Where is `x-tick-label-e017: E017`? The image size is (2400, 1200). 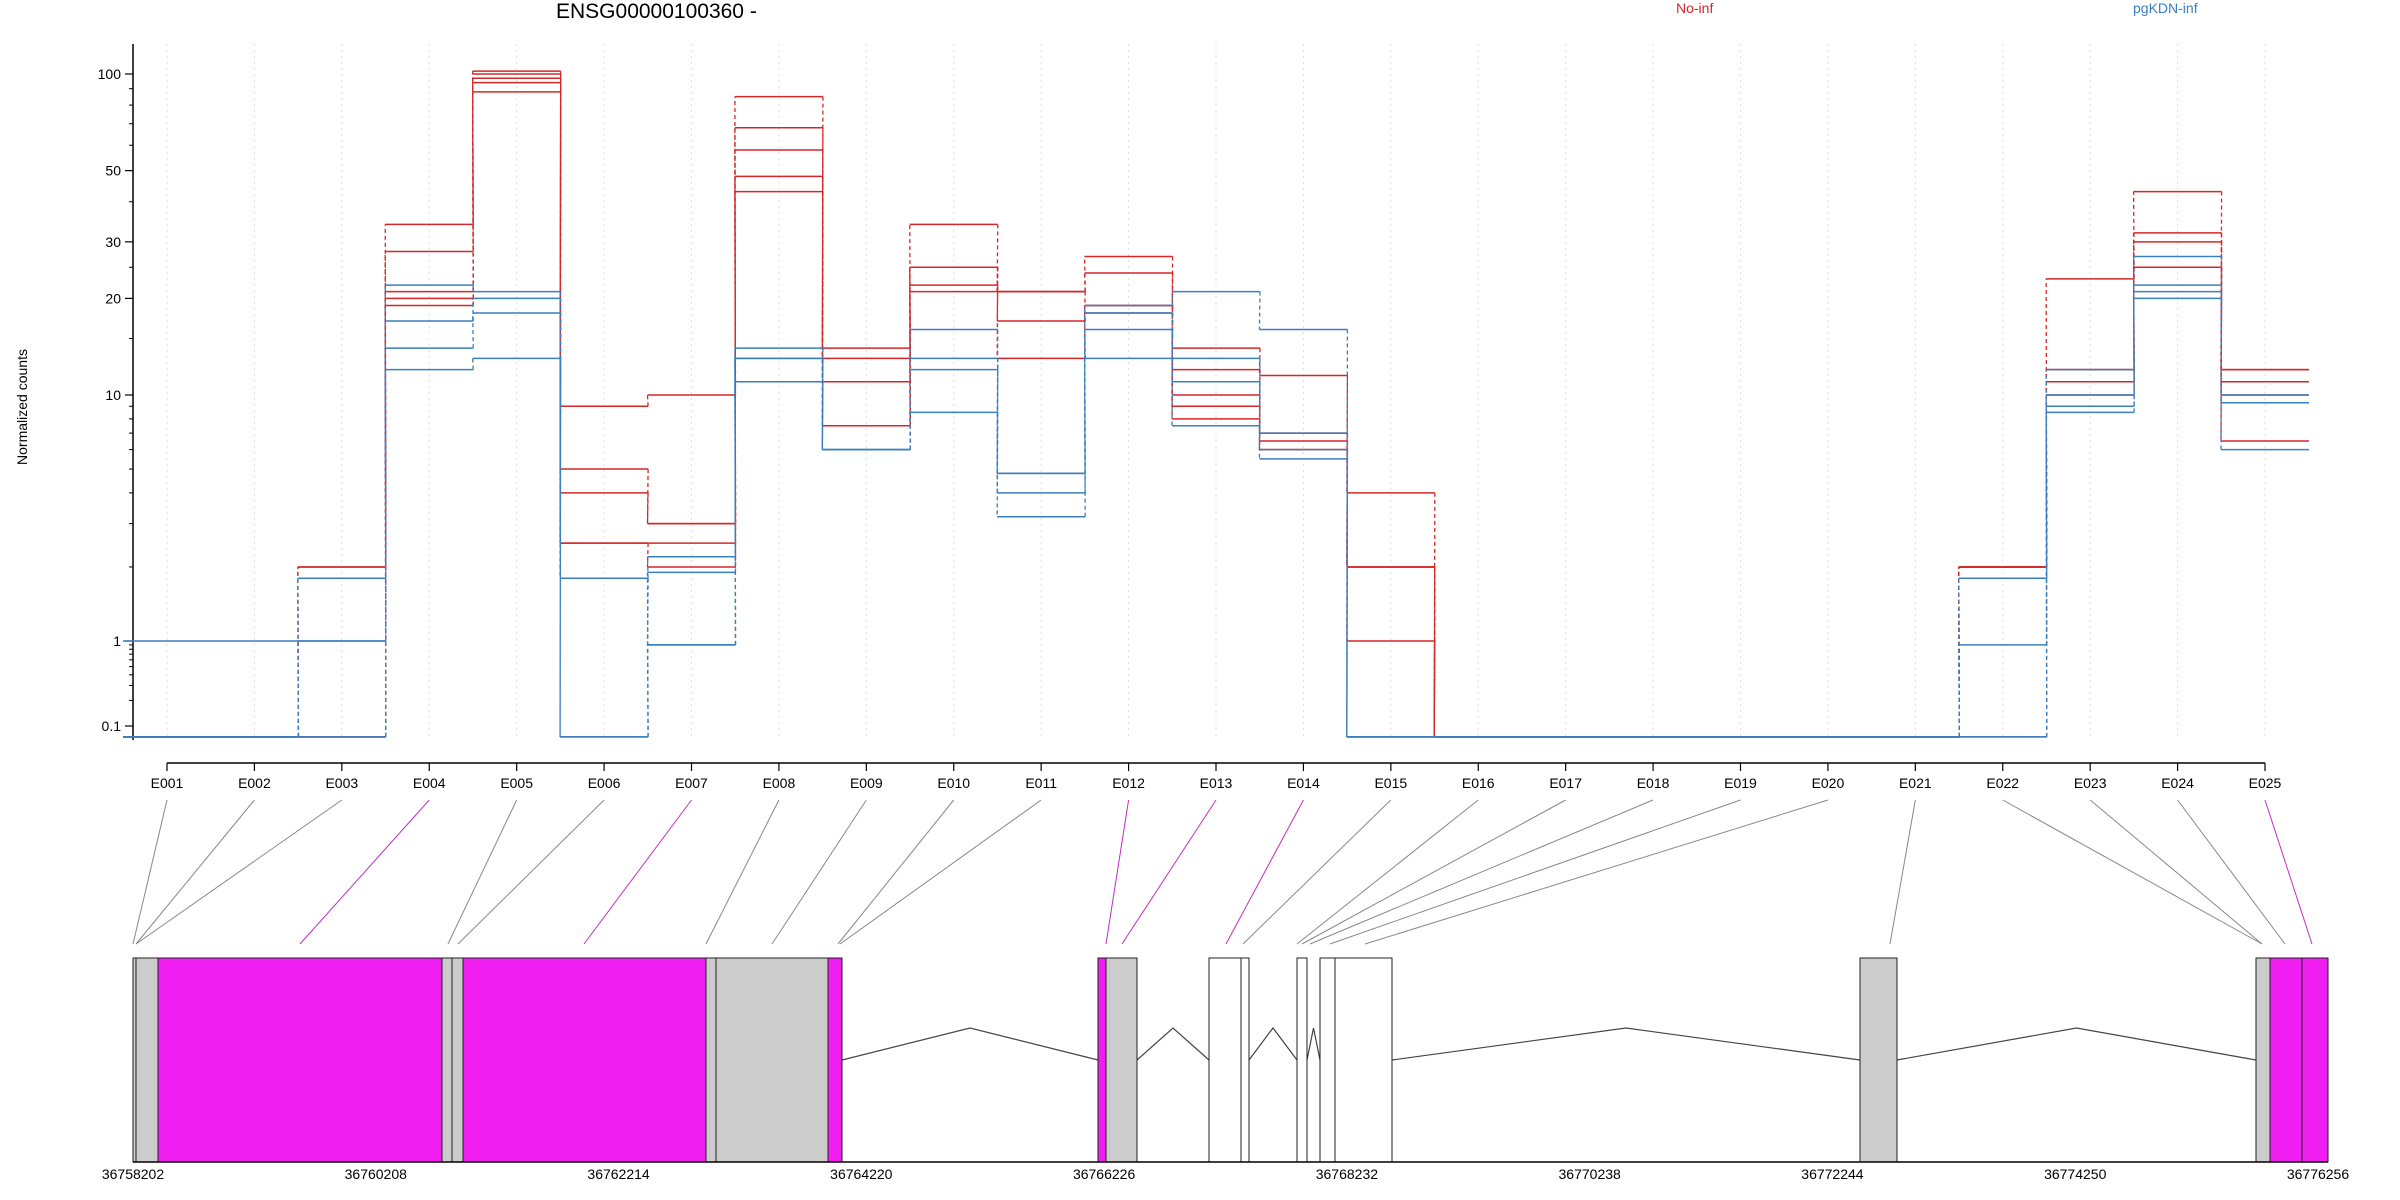
x-tick-label-e017: E017 is located at coordinates (1565, 783).